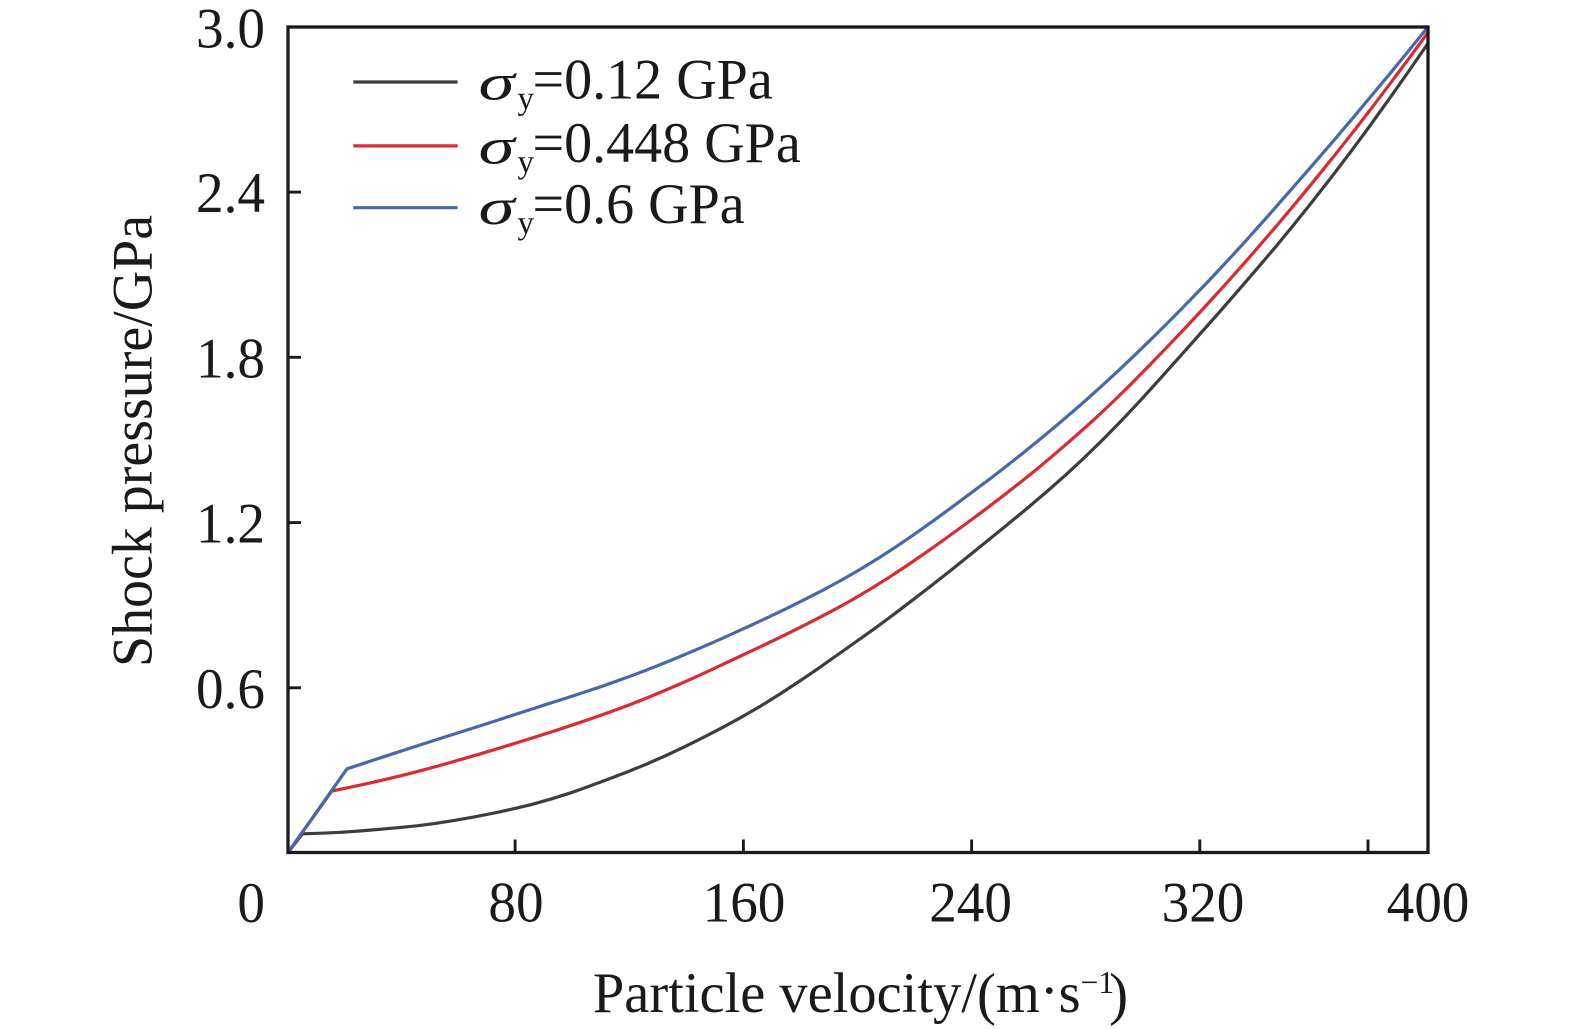 This screenshot has width=1575, height=1029. I want to click on svg-text: Shock pressure/GPa, so click(133, 441).